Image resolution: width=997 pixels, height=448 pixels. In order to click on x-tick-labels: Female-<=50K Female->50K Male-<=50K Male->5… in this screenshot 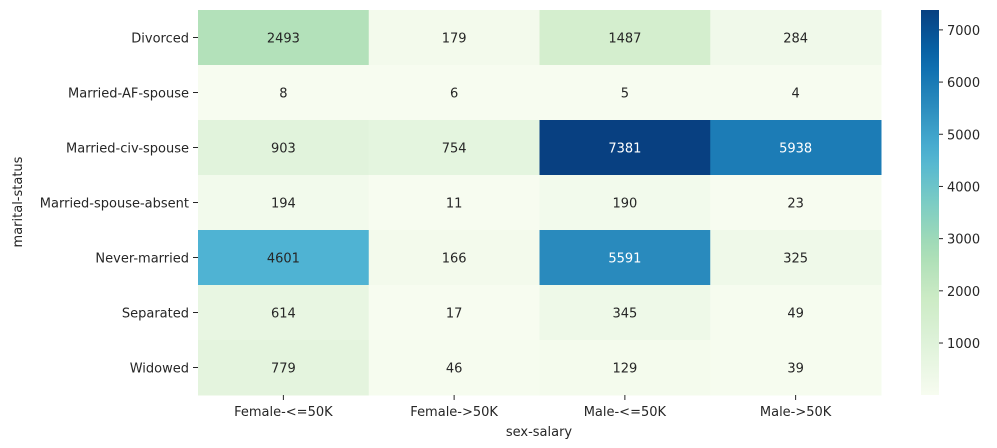, I will do `click(533, 407)`.